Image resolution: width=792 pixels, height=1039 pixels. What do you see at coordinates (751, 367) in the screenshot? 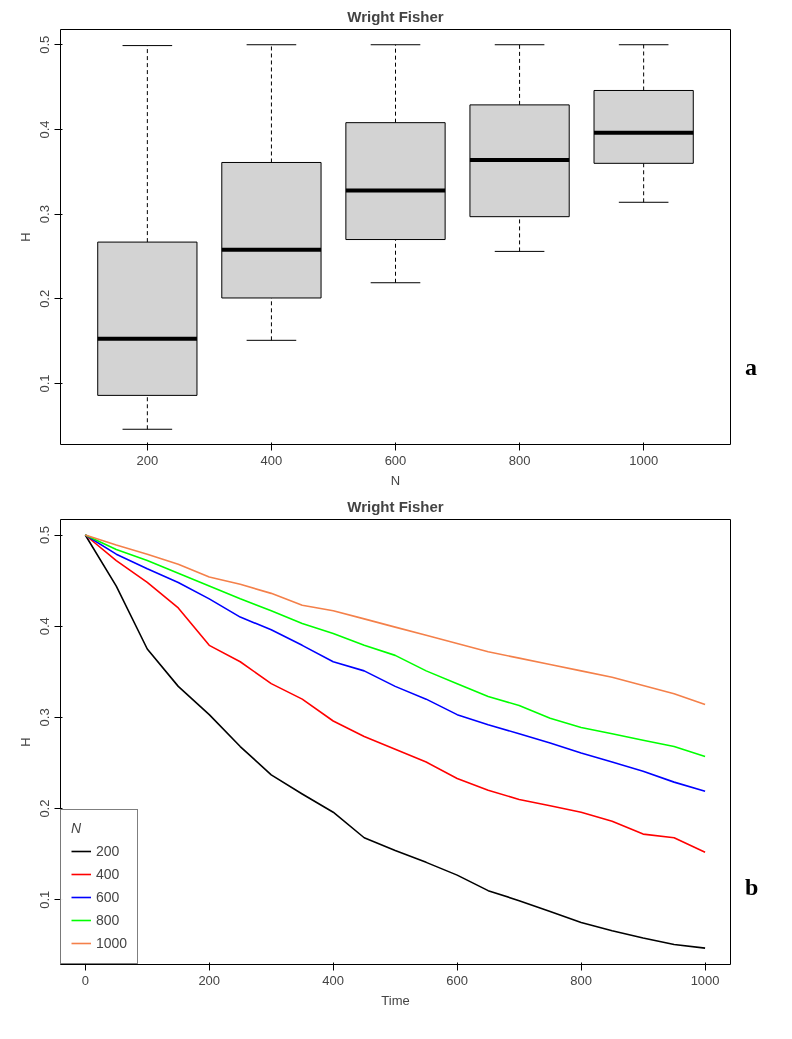
I see `text: a` at bounding box center [751, 367].